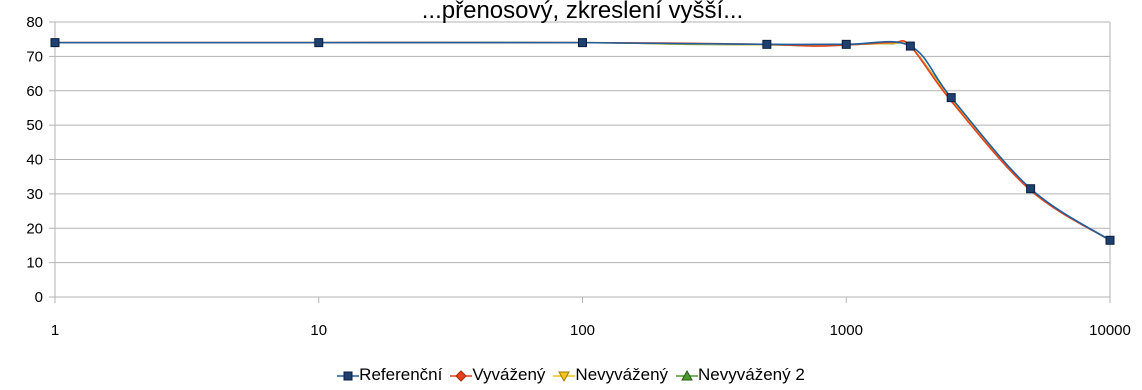 The height and width of the screenshot is (390, 1142). What do you see at coordinates (621, 374) in the screenshot?
I see `legend-label: Nevyvážený` at bounding box center [621, 374].